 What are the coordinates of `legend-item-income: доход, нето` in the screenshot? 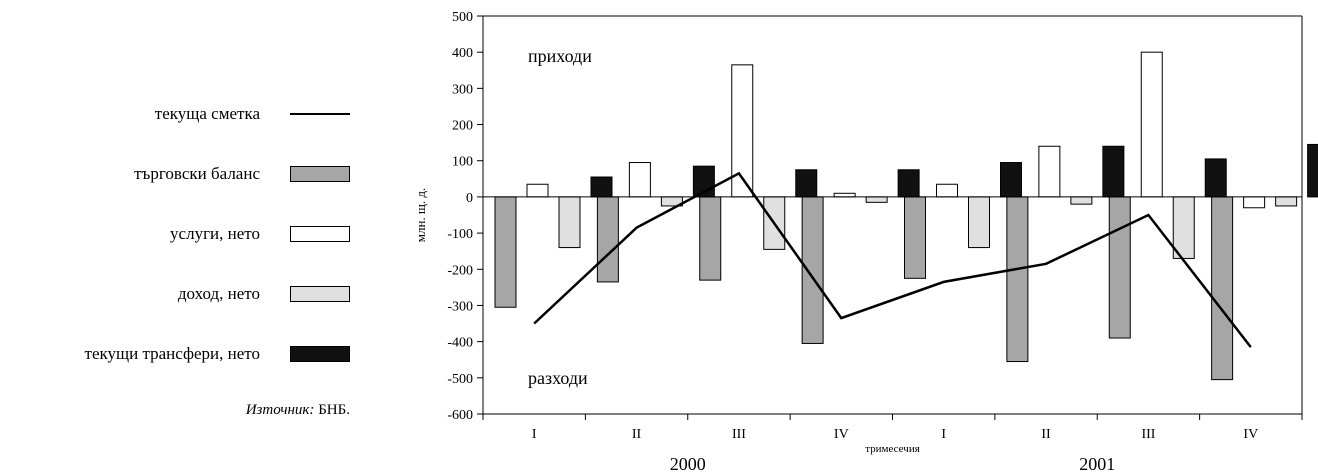 It's located at (175, 294).